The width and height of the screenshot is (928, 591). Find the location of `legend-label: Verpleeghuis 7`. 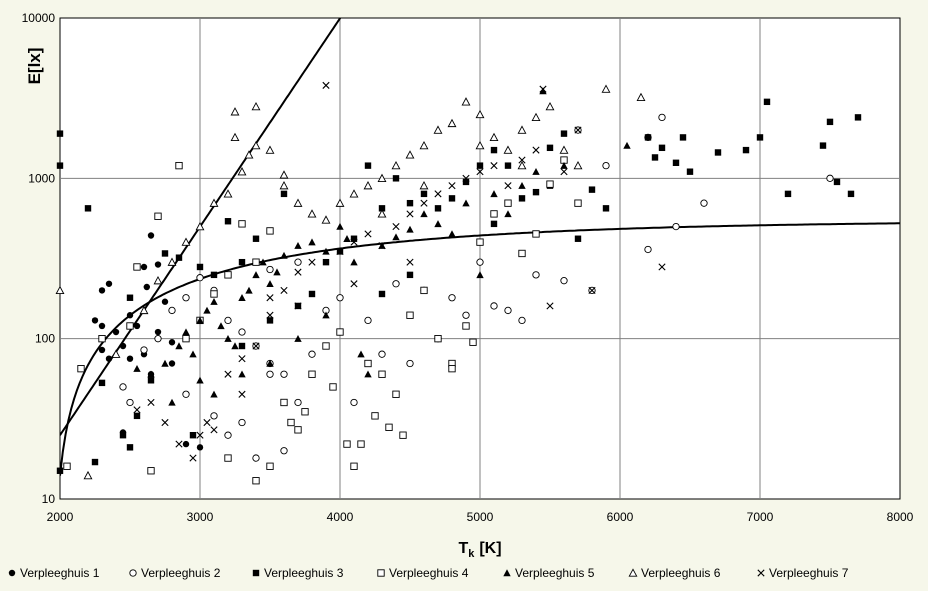

legend-label: Verpleeghuis 7 is located at coordinates (809, 573).